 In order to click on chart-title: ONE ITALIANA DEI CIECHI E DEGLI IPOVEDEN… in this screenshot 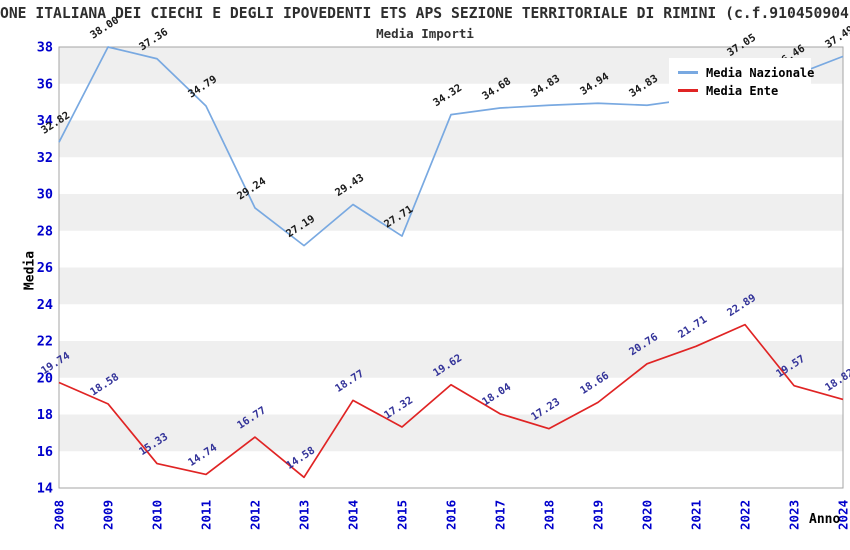, I will do `click(424, 13)`.